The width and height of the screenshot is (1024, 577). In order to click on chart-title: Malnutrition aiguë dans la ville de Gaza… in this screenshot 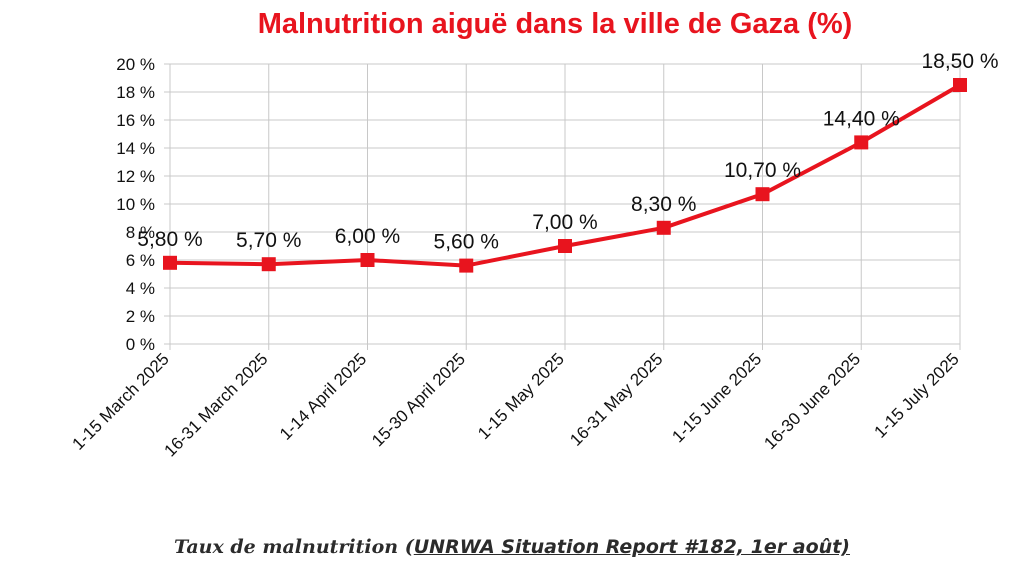, I will do `click(555, 24)`.